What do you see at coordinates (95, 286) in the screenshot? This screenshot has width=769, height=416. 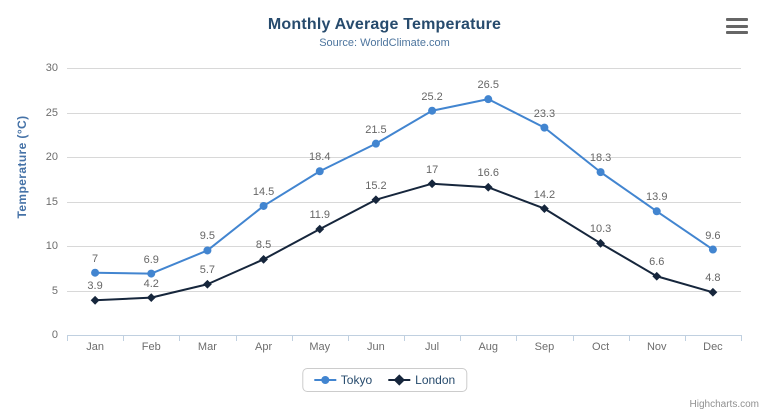 I see `data-label: 3.9` at bounding box center [95, 286].